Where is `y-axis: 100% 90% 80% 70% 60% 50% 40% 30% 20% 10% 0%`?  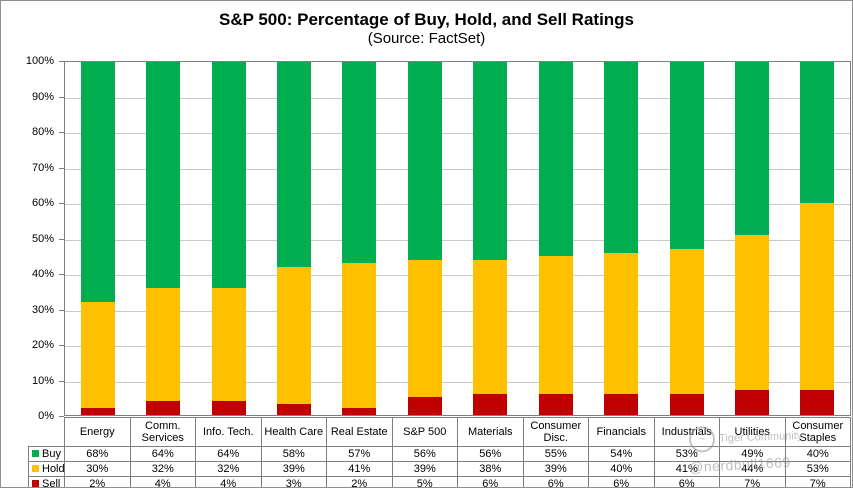 y-axis: 100% 90% 80% 70% 60% 50% 40% 30% 20% 10% 0% is located at coordinates (32, 238).